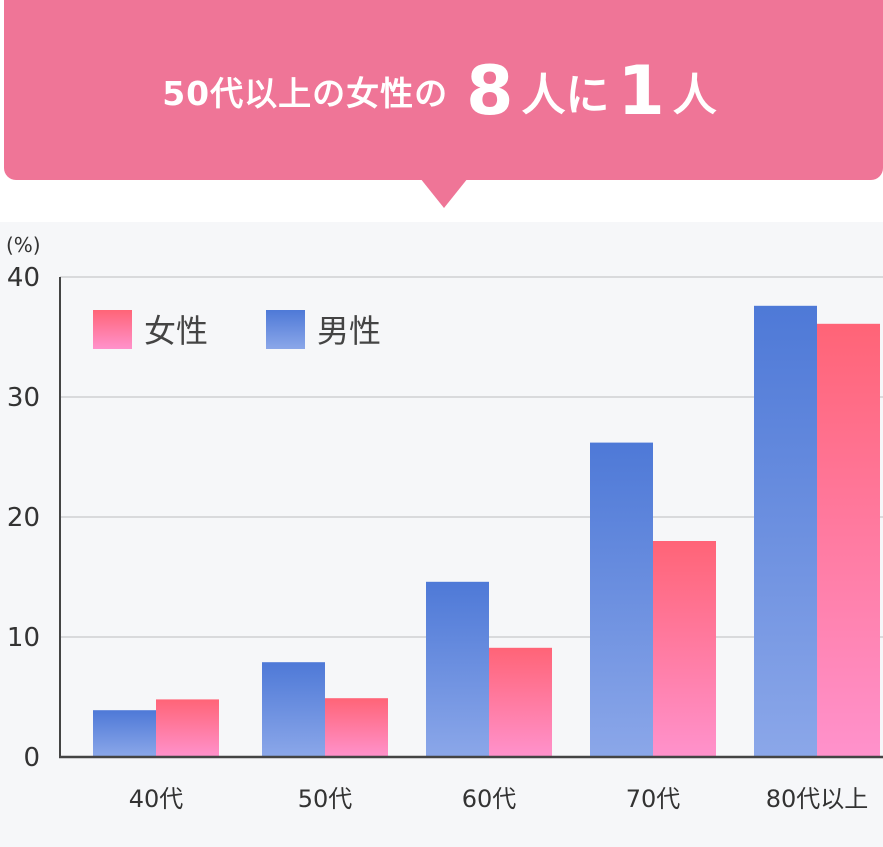  What do you see at coordinates (817, 799) in the screenshot?
I see `x-tick-label-4: 80代以上` at bounding box center [817, 799].